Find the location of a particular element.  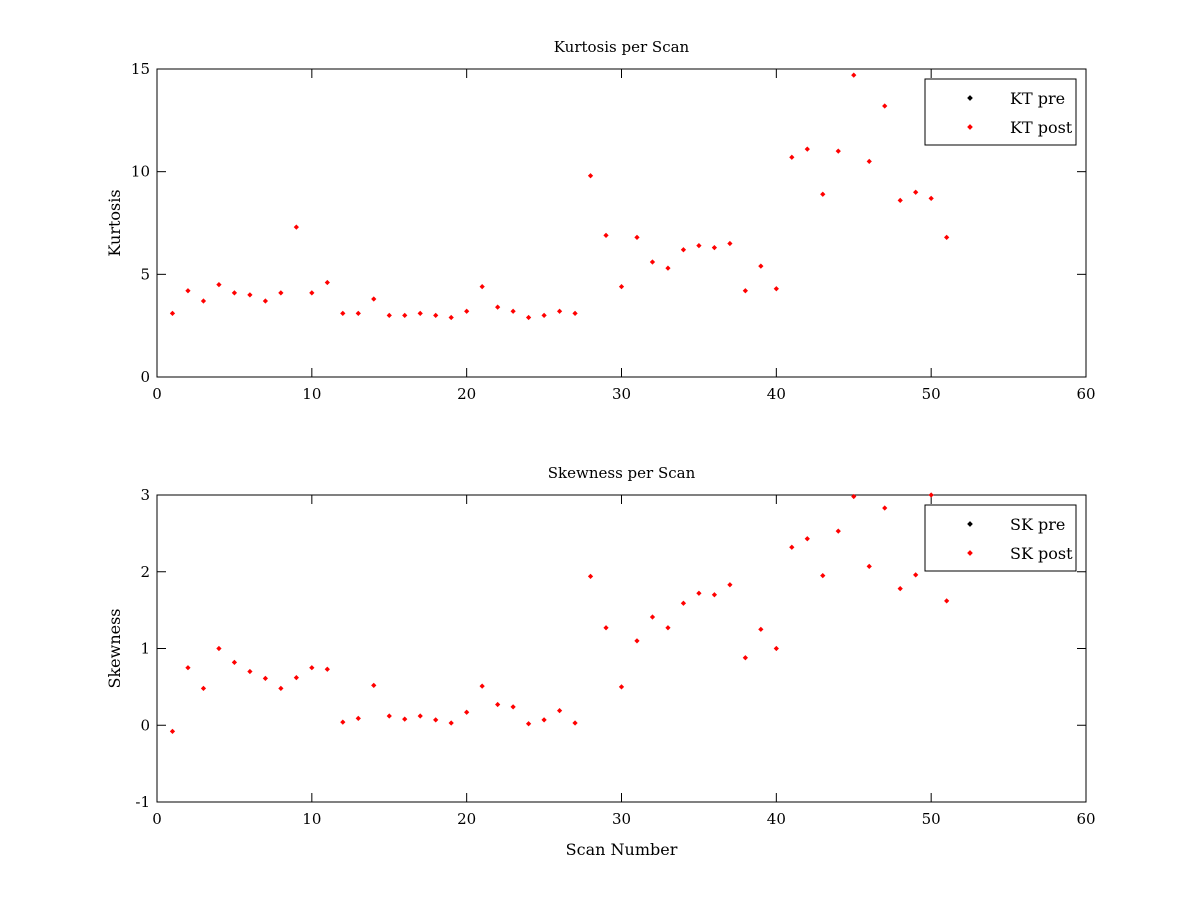

skewness-xtick-label: 20 is located at coordinates (466, 819).